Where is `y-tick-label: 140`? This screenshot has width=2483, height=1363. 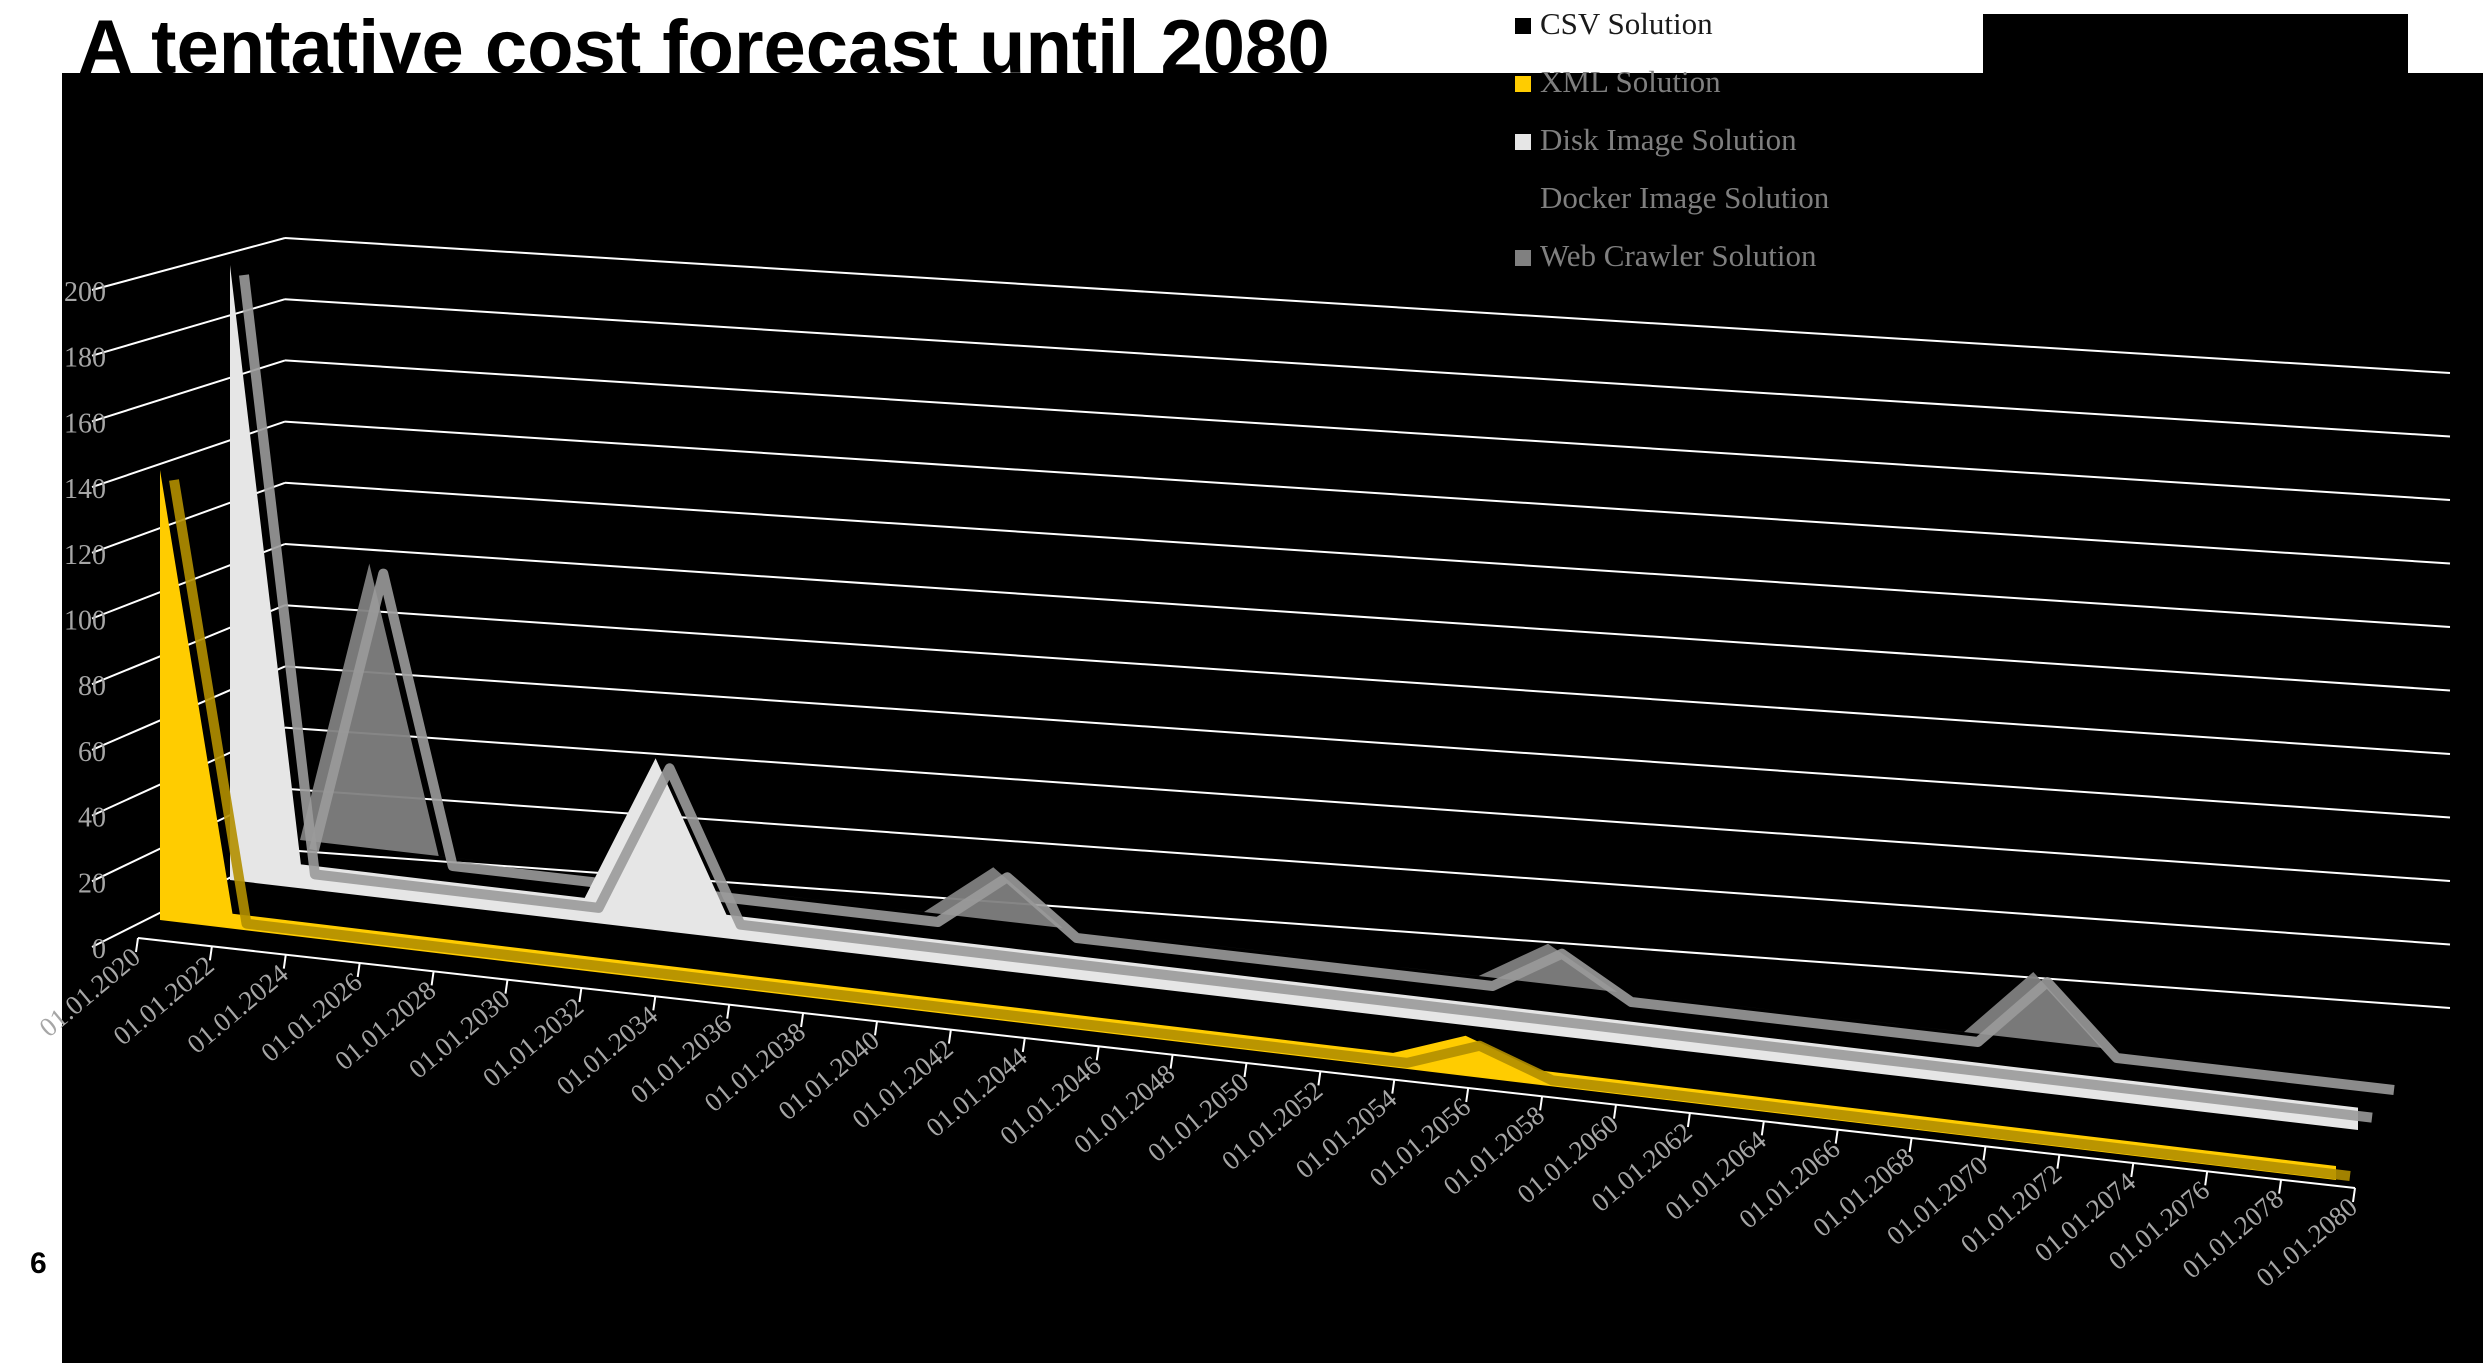 y-tick-label: 140 is located at coordinates (85, 489).